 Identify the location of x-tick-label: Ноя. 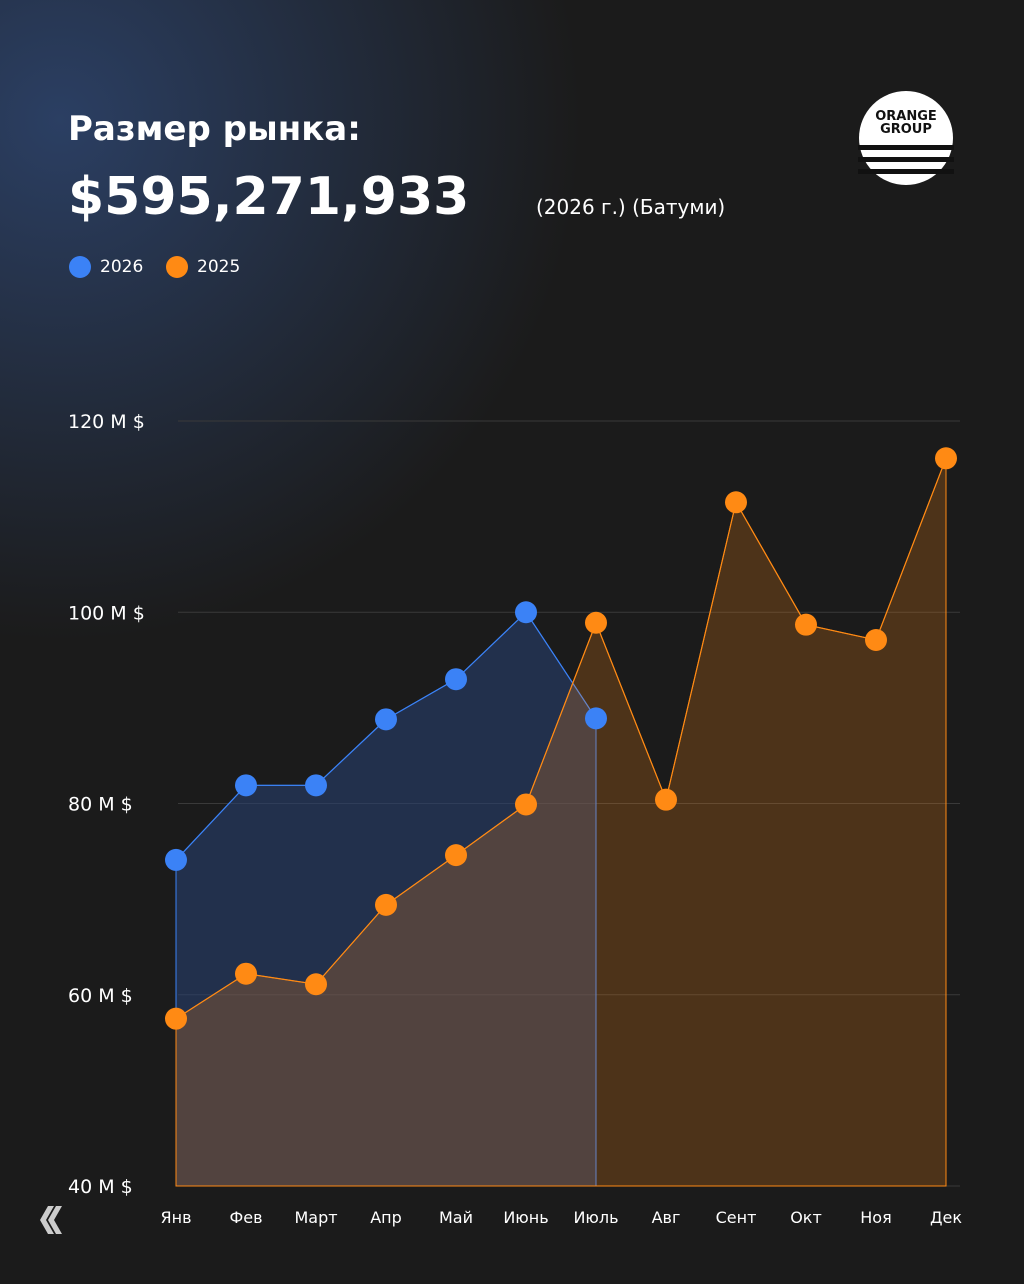
(875, 1217).